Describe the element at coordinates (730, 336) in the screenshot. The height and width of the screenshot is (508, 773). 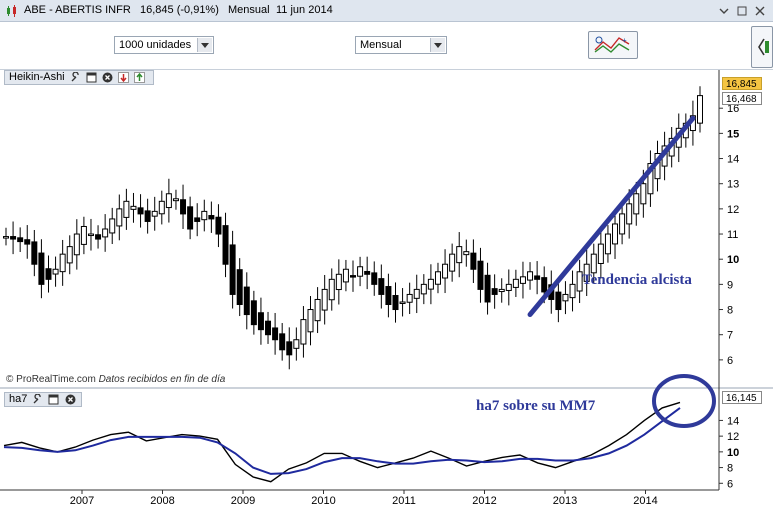
I see `price-y-tick-label: 7` at that location.